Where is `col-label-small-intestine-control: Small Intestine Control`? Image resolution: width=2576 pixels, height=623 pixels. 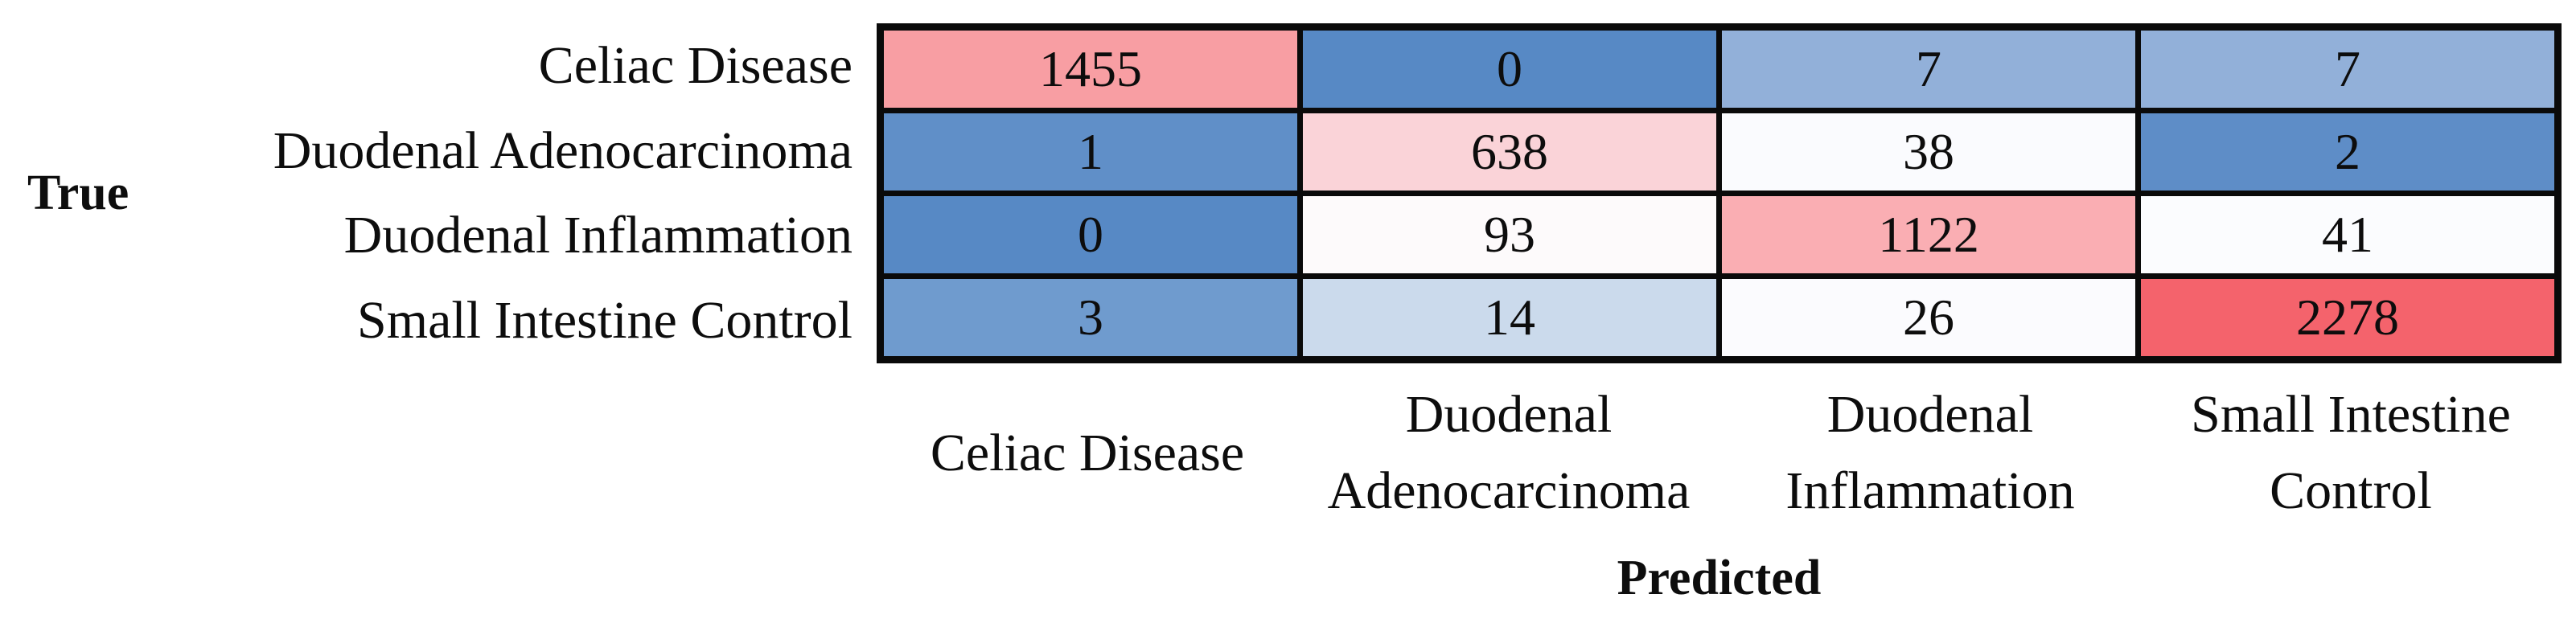
col-label-small-intestine-control: Small Intestine Control is located at coordinates (2351, 452).